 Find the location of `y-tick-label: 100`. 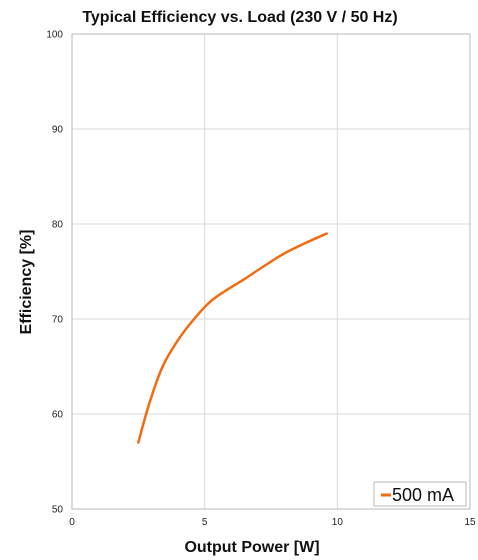

y-tick-label: 100 is located at coordinates (54, 35).